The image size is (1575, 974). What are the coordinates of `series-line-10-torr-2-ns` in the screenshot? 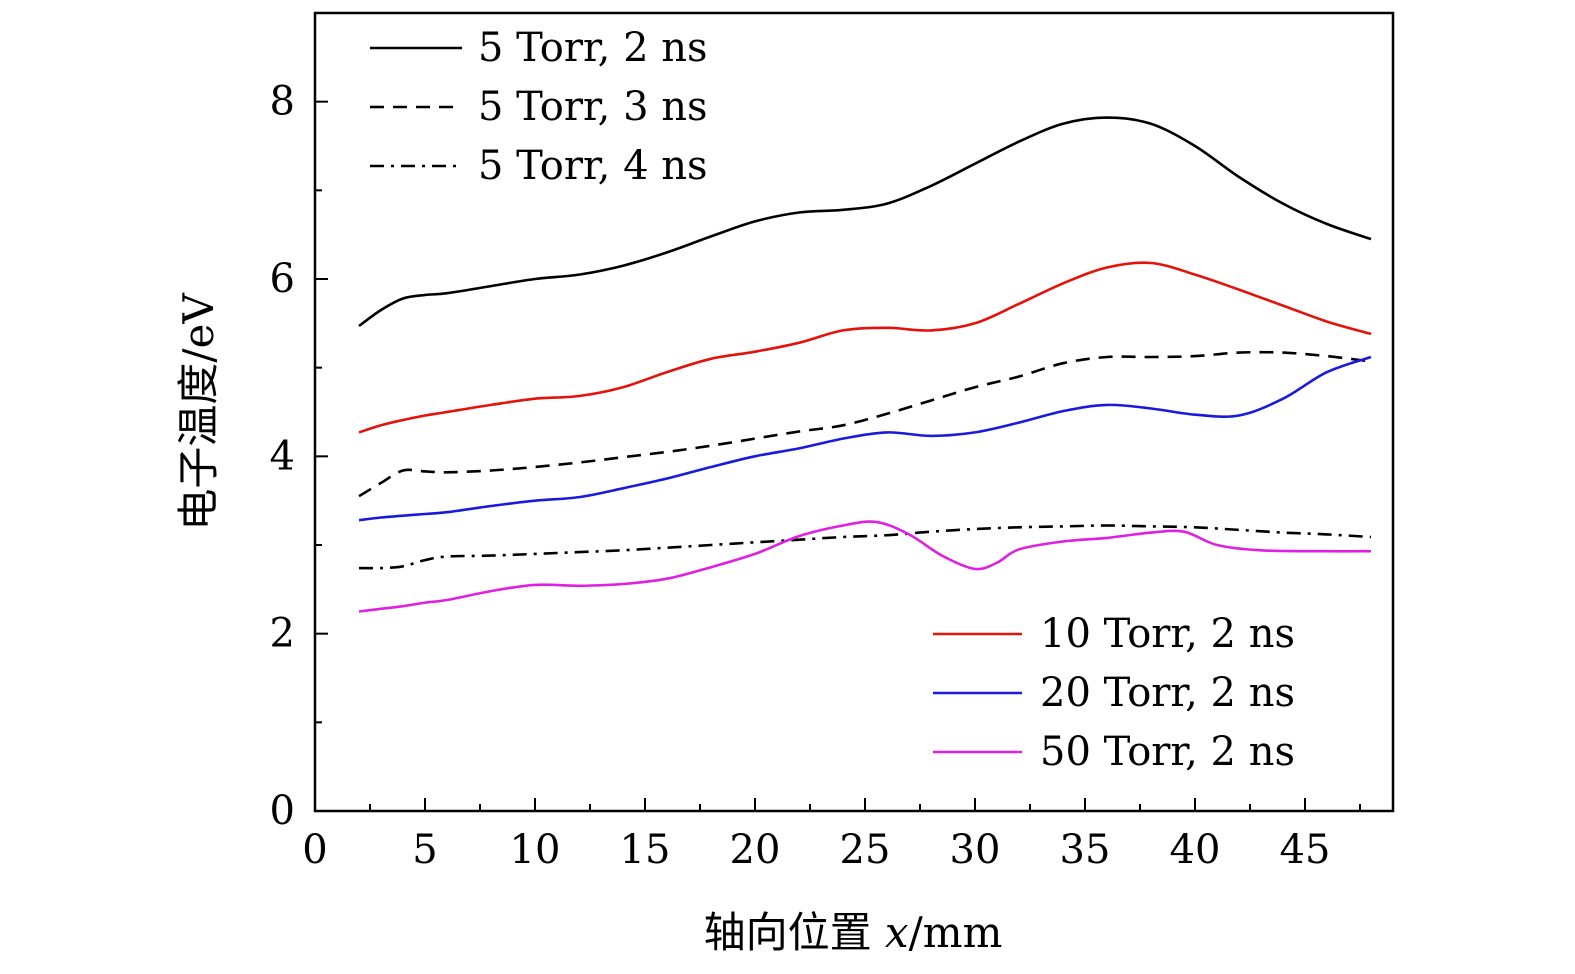 It's located at (865, 347).